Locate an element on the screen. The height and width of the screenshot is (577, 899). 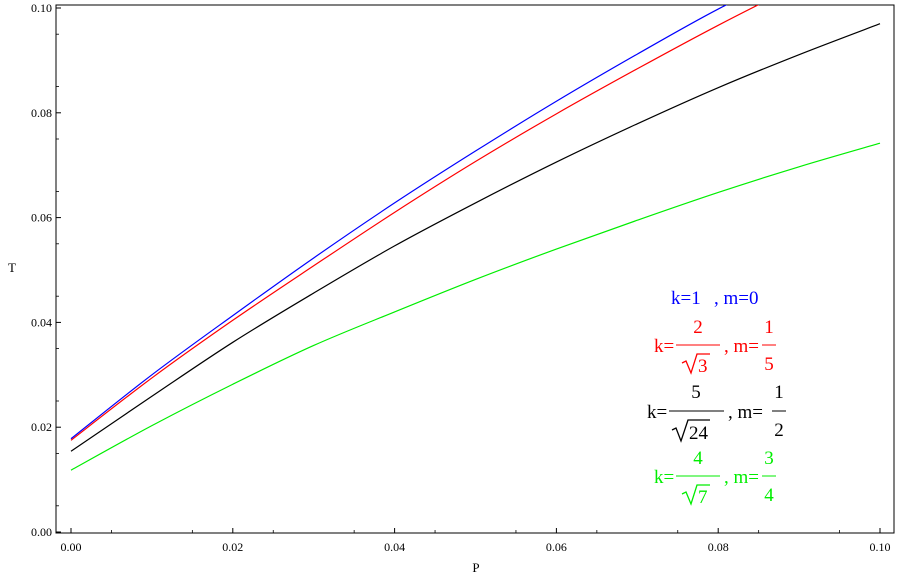
legend-green-k-num: 4 is located at coordinates (698, 458).